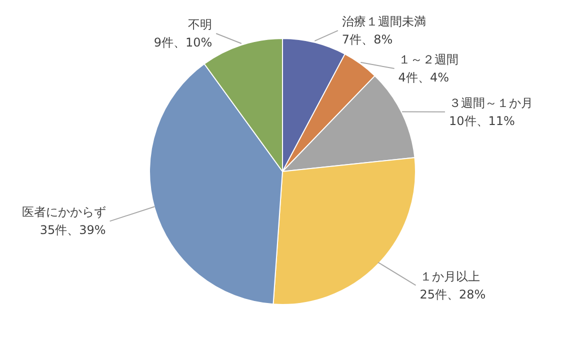 This screenshot has height=343, width=565. I want to click on slice-label: １か月以上, so click(450, 276).